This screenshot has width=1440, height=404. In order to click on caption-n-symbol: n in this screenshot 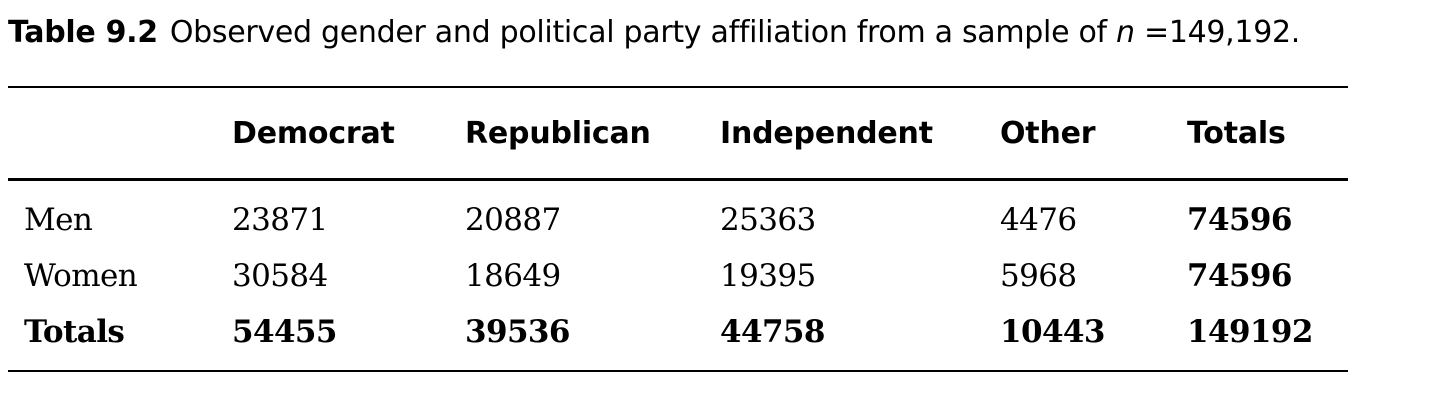, I will do `click(1125, 32)`.